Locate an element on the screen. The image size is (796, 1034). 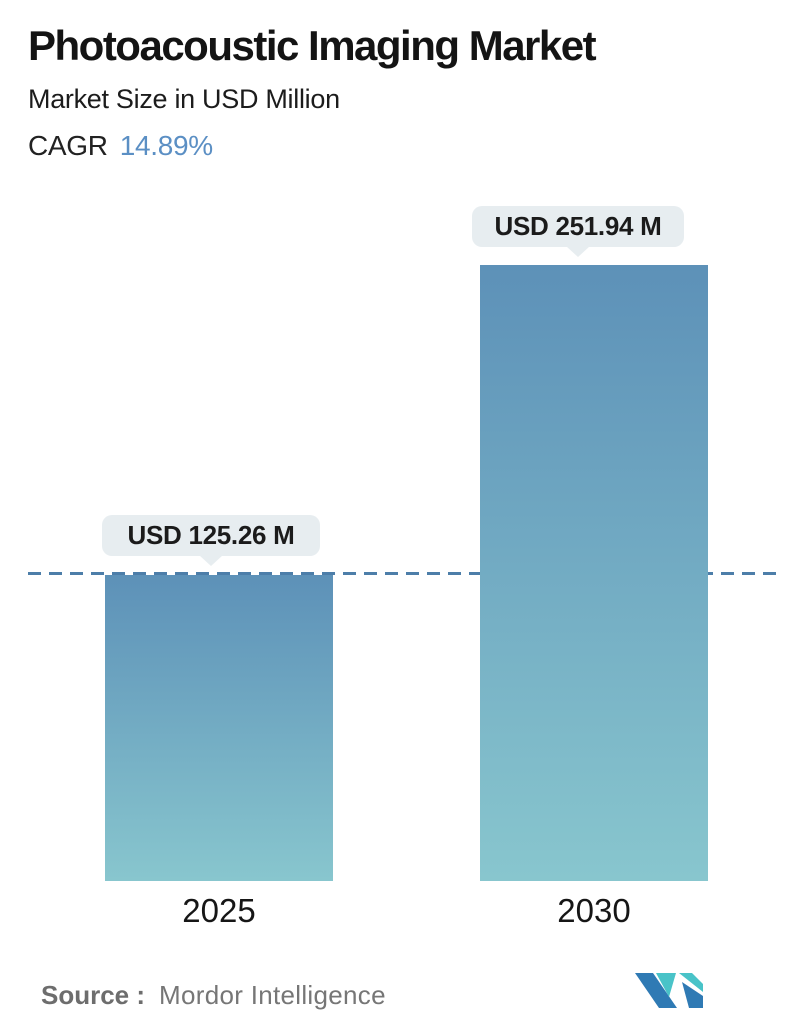
source-label: Source : is located at coordinates (93, 995).